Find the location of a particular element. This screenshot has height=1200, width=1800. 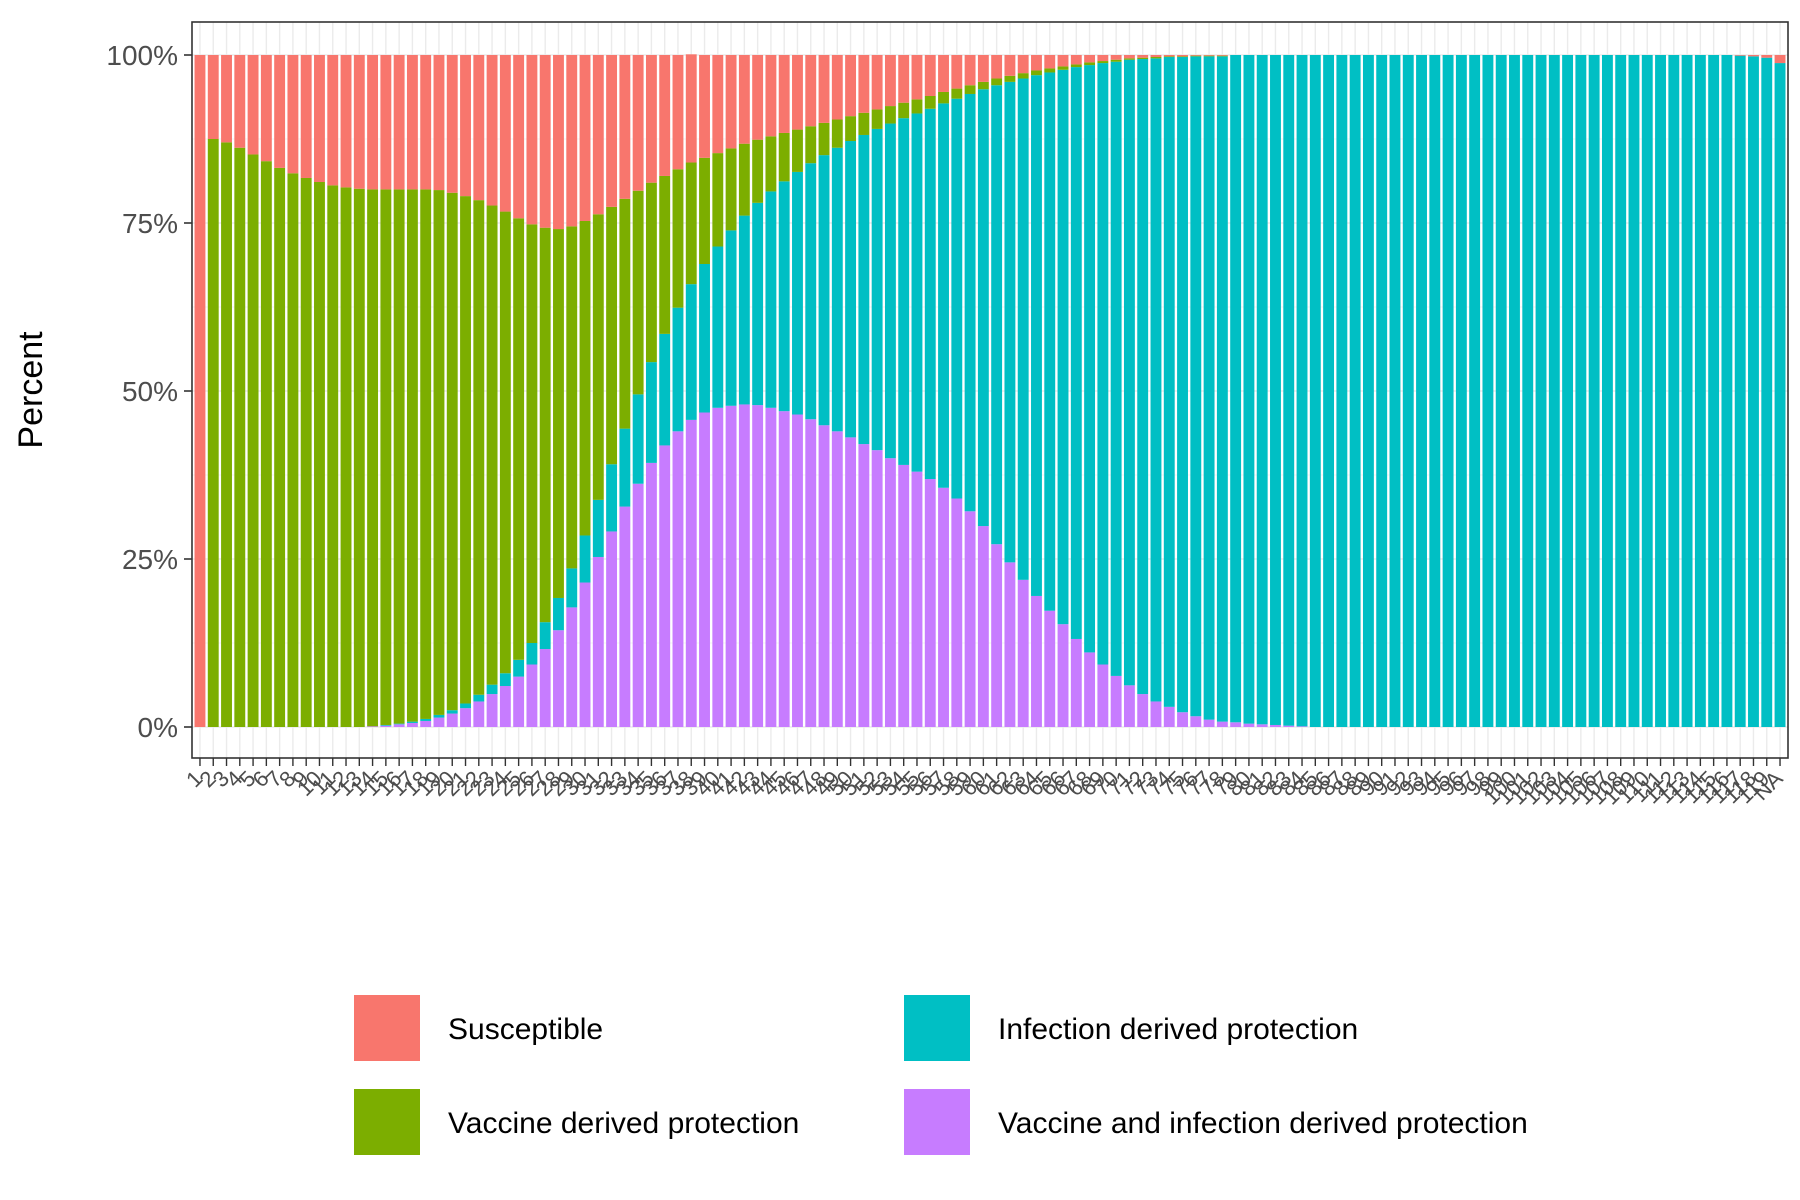

legend-label: Susceptible is located at coordinates (525, 1029).